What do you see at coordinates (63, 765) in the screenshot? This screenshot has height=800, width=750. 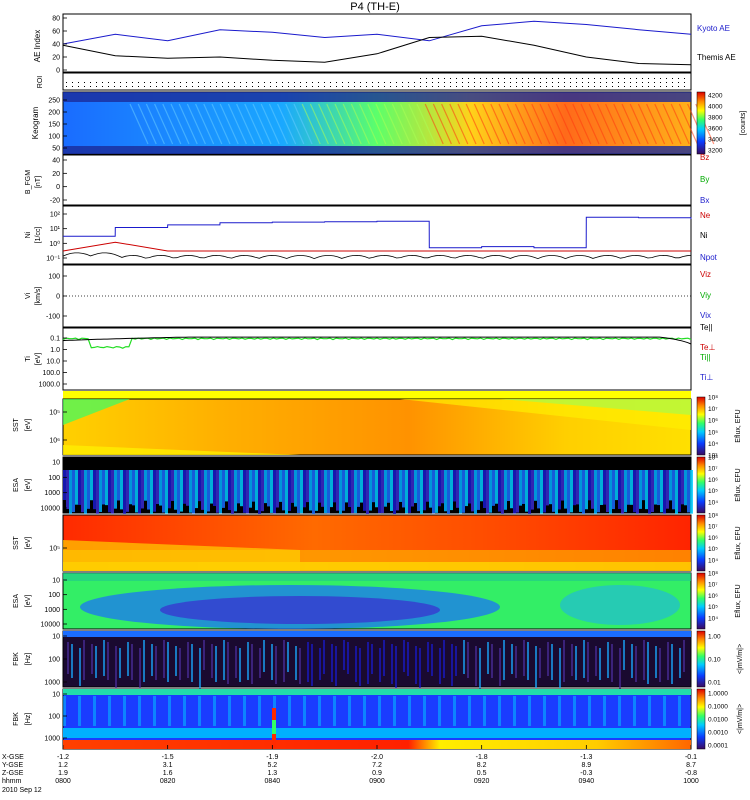 I see `y-gse-value: 1.2` at bounding box center [63, 765].